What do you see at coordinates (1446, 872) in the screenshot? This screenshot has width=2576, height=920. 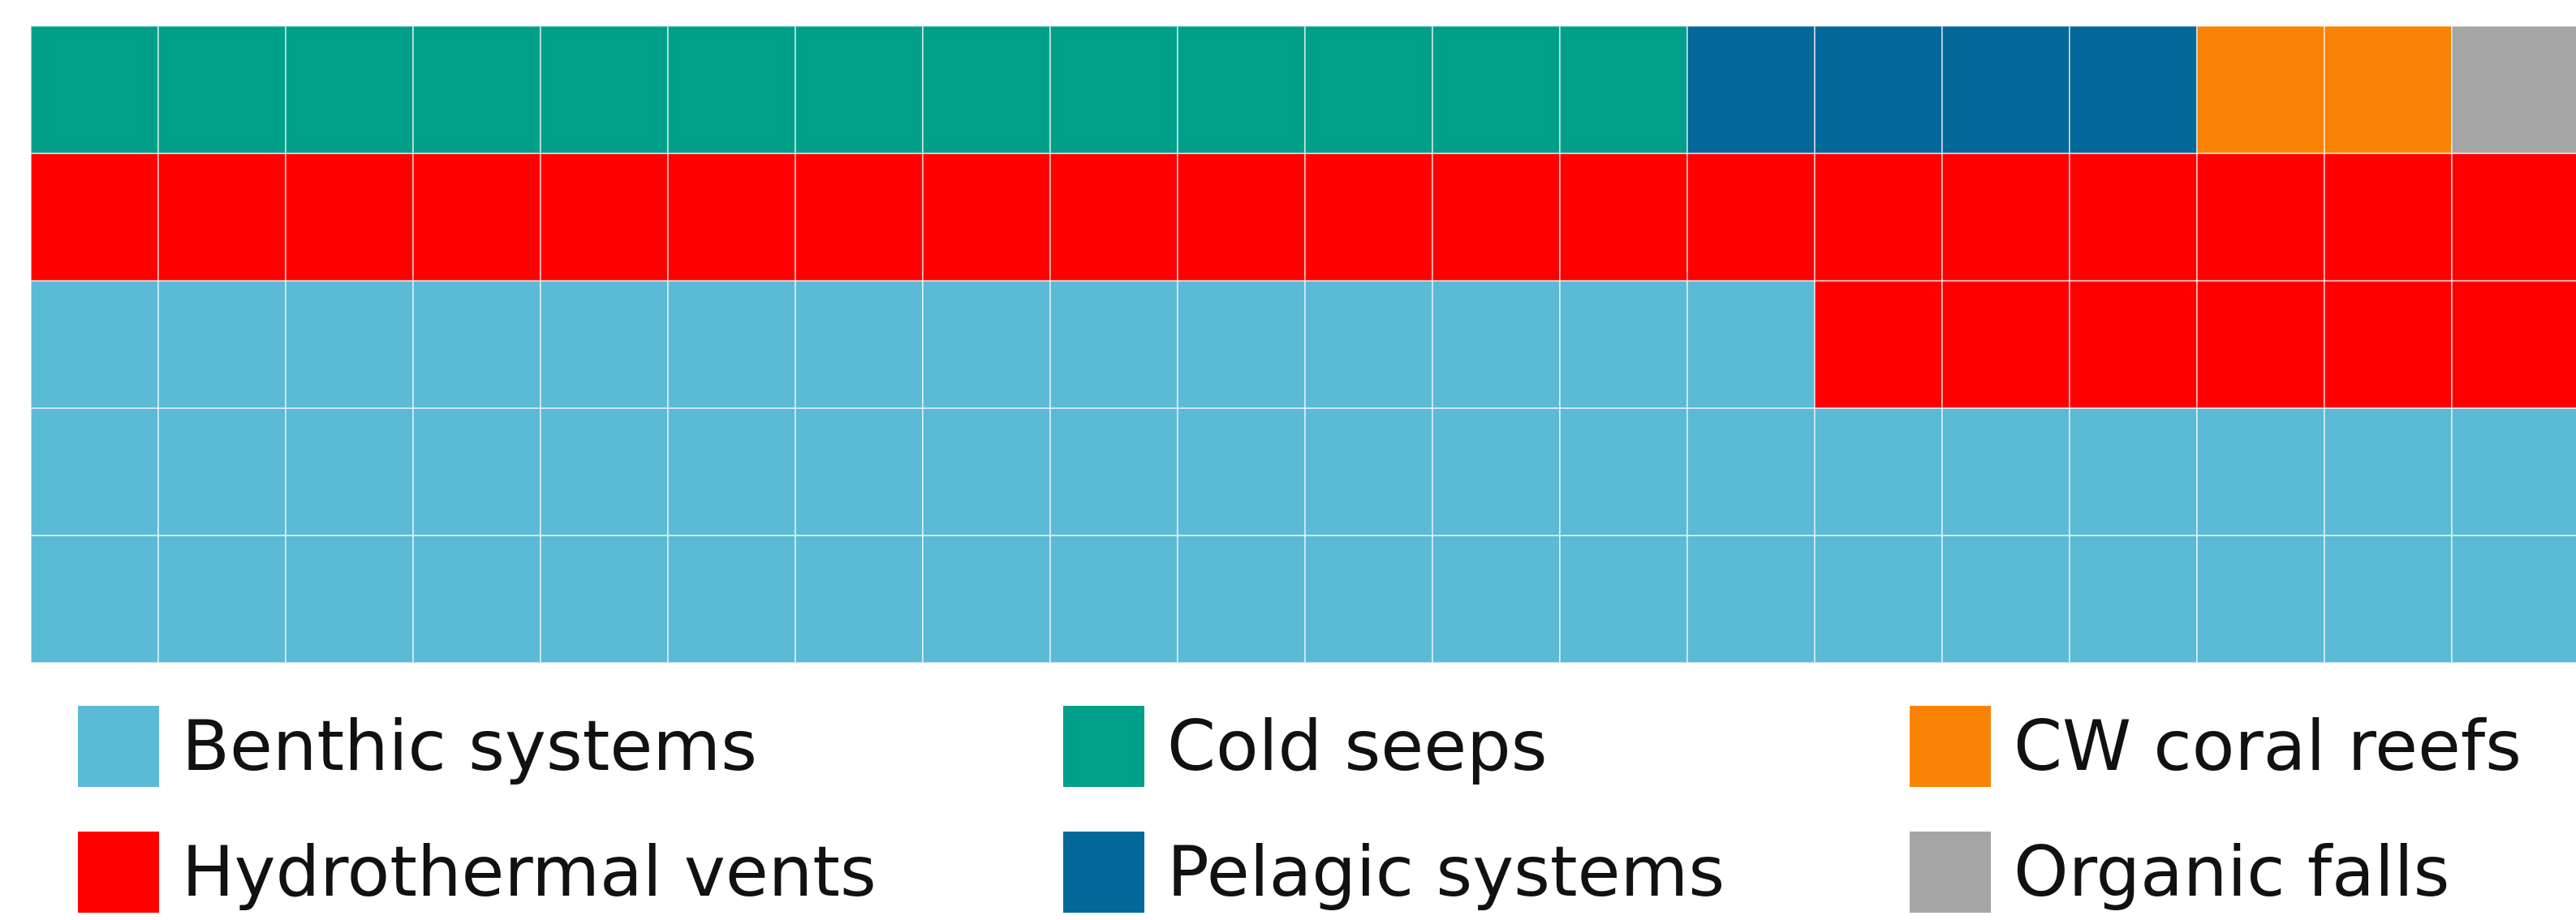 I see `legend-label-pelagic-systems: Pelagic systems` at bounding box center [1446, 872].